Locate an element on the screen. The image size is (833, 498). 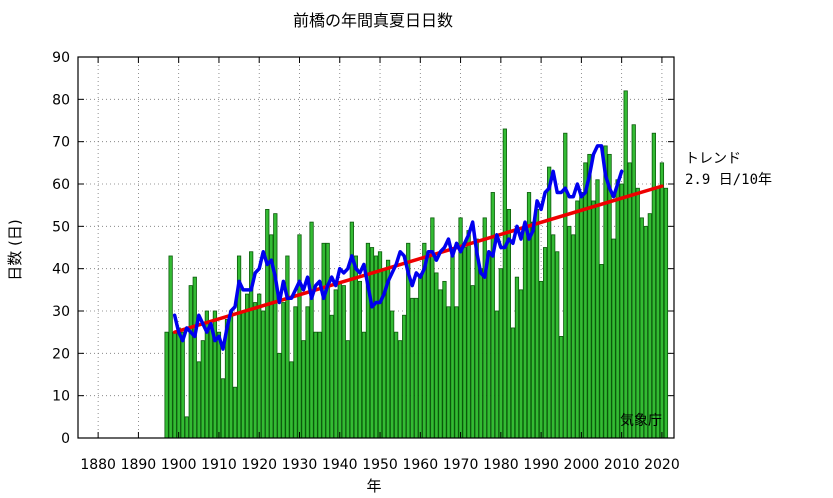
y-tick-label: 40 is located at coordinates (61, 270).